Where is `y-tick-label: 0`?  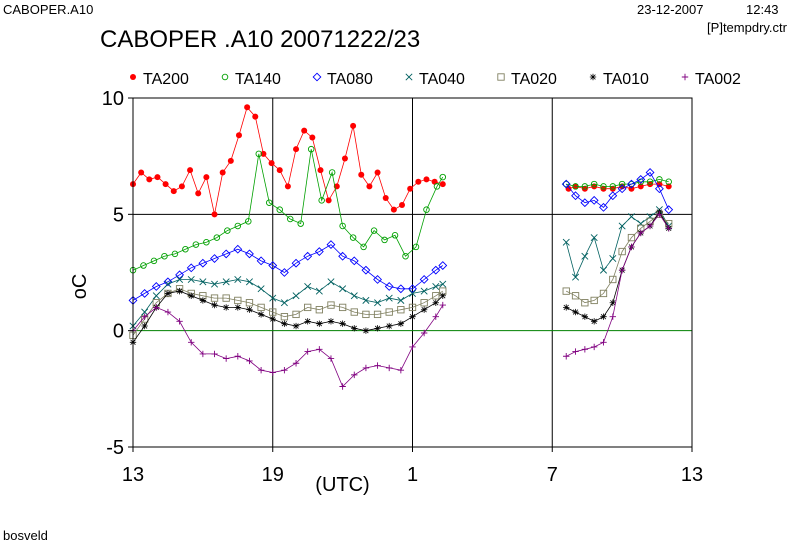 y-tick-label: 0 is located at coordinates (118, 332).